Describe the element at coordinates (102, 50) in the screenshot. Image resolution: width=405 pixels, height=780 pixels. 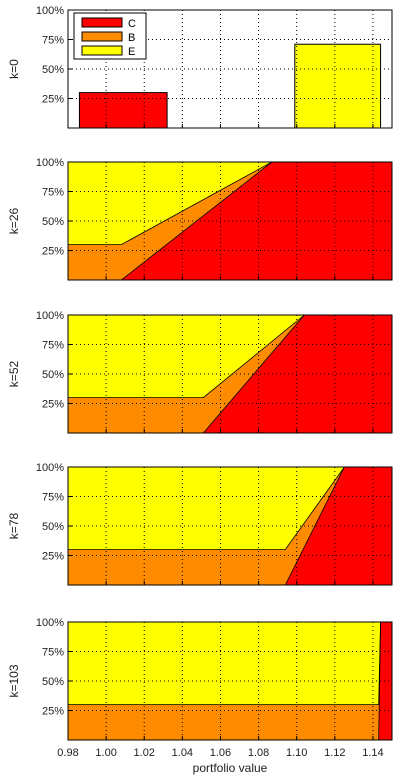
I see `legend-swatch-E` at that location.